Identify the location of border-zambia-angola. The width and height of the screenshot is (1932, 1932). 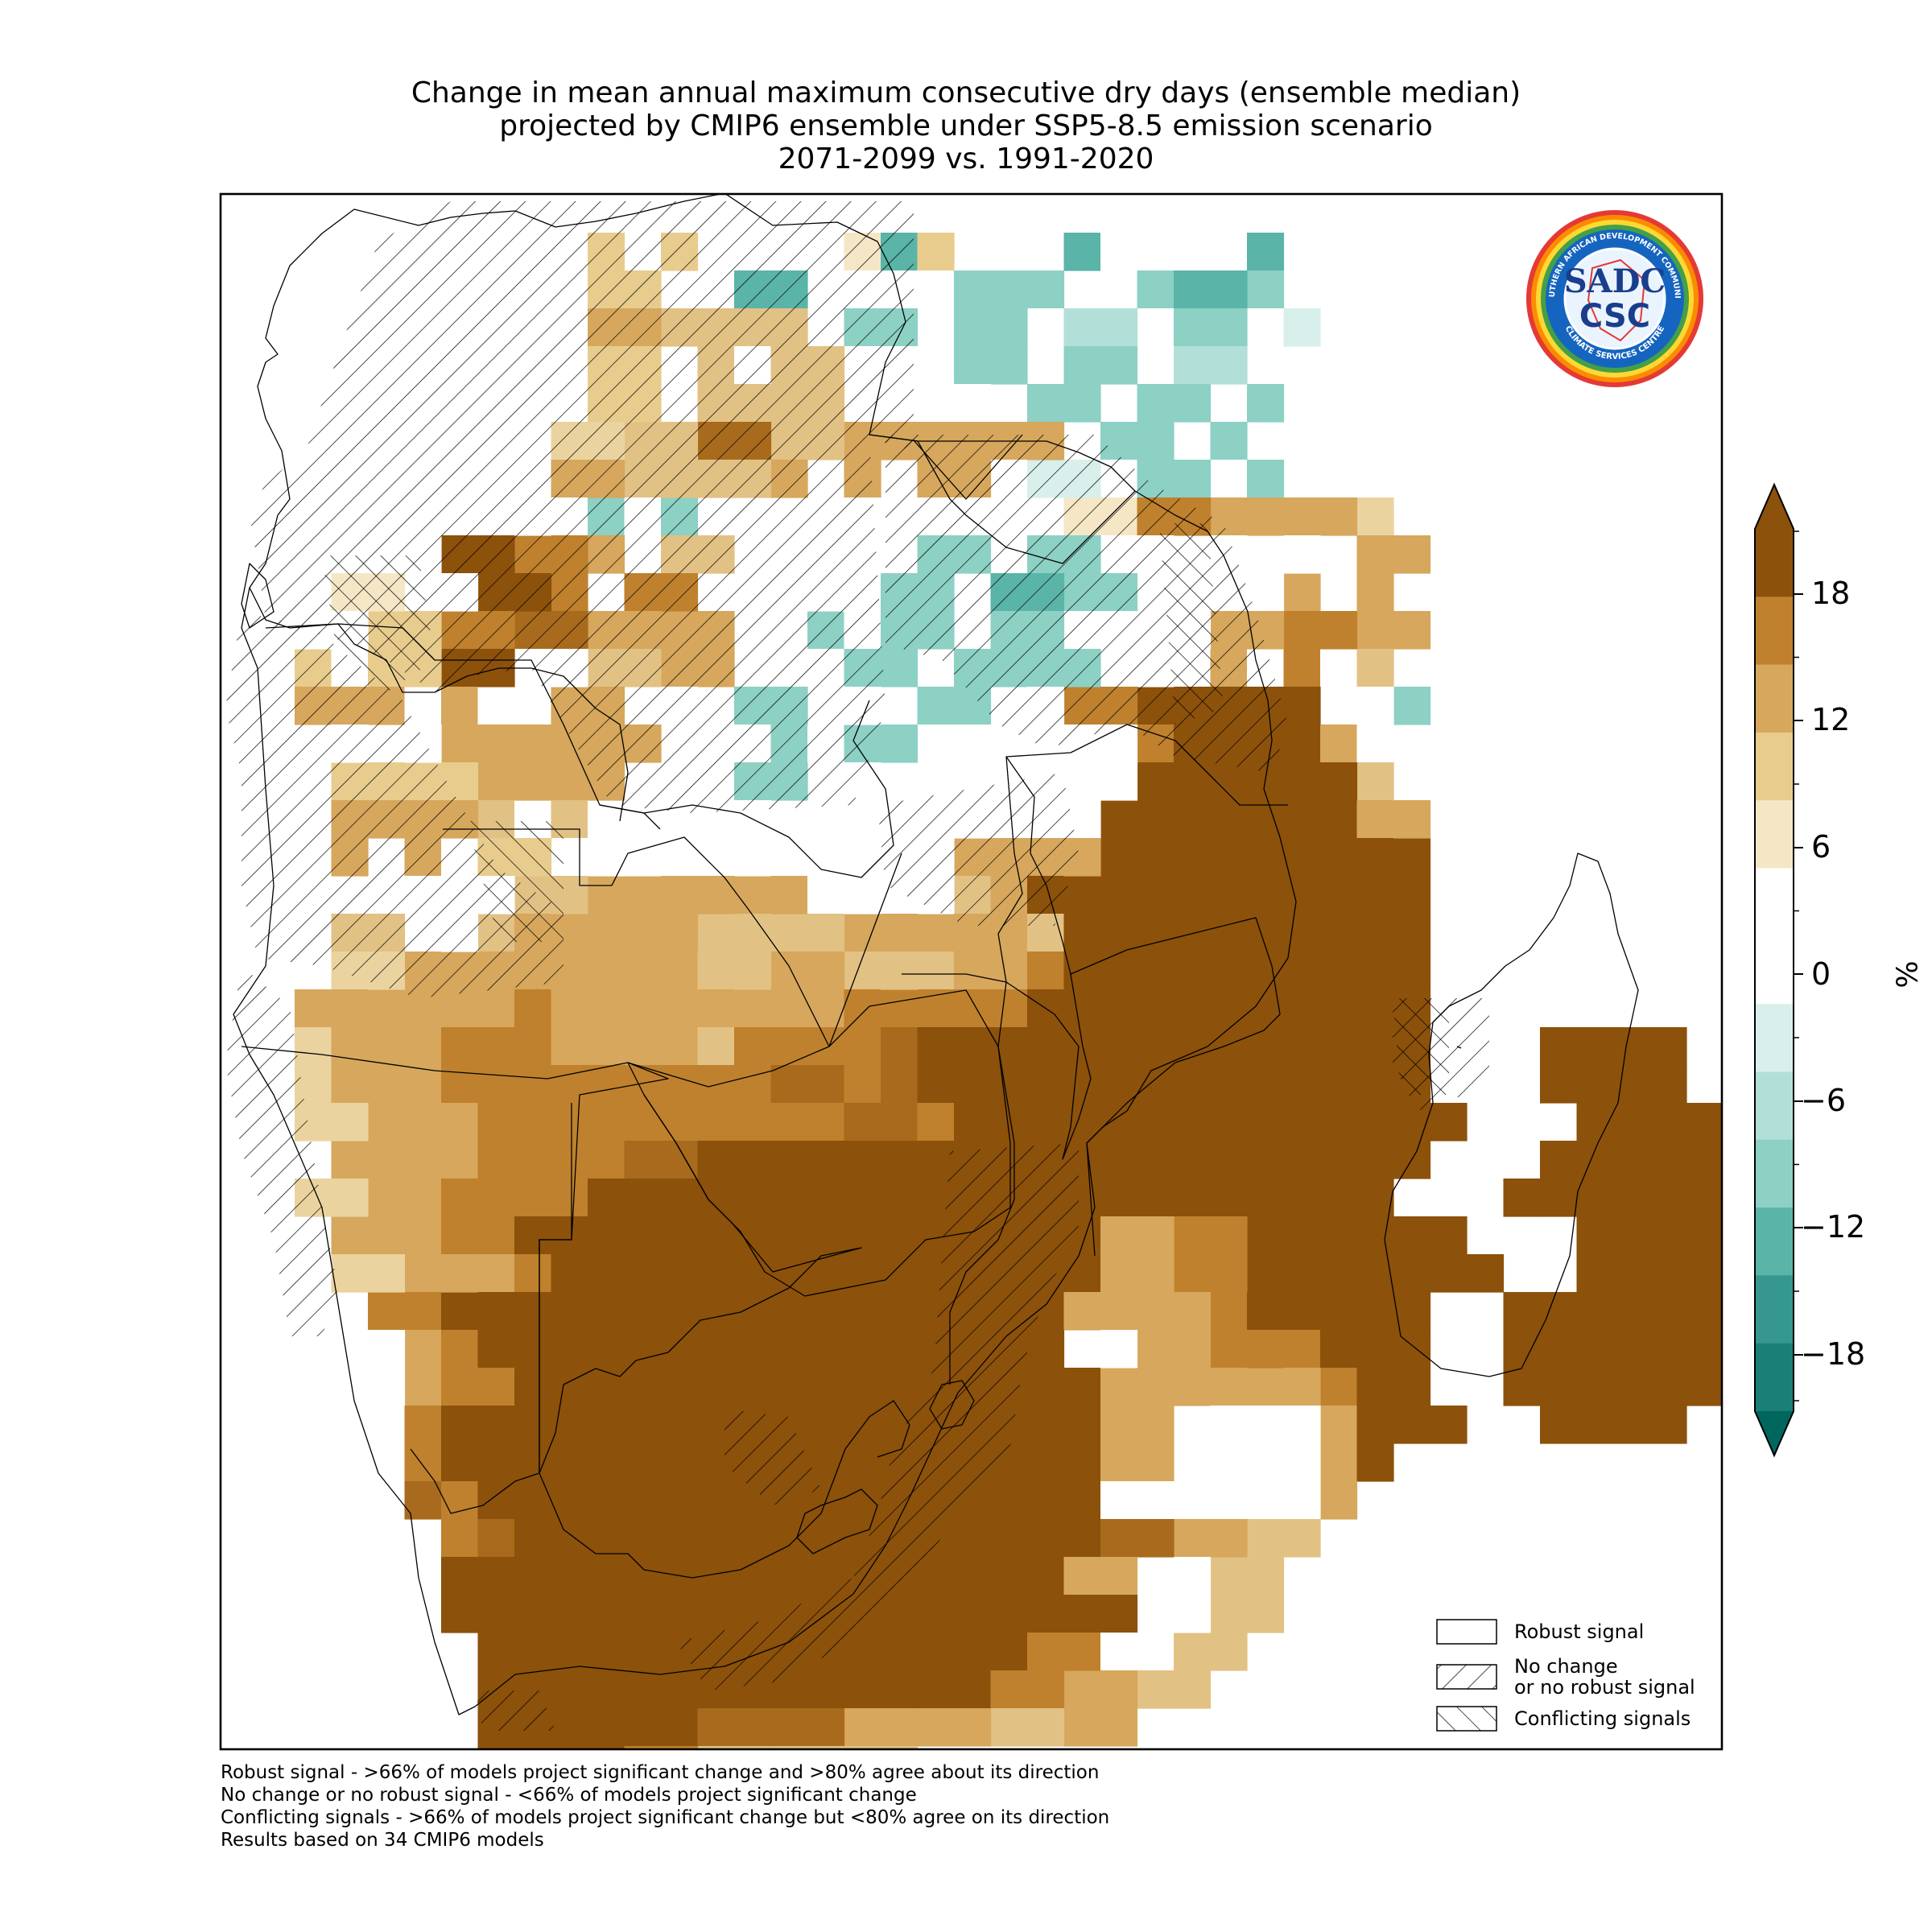
(672, 937).